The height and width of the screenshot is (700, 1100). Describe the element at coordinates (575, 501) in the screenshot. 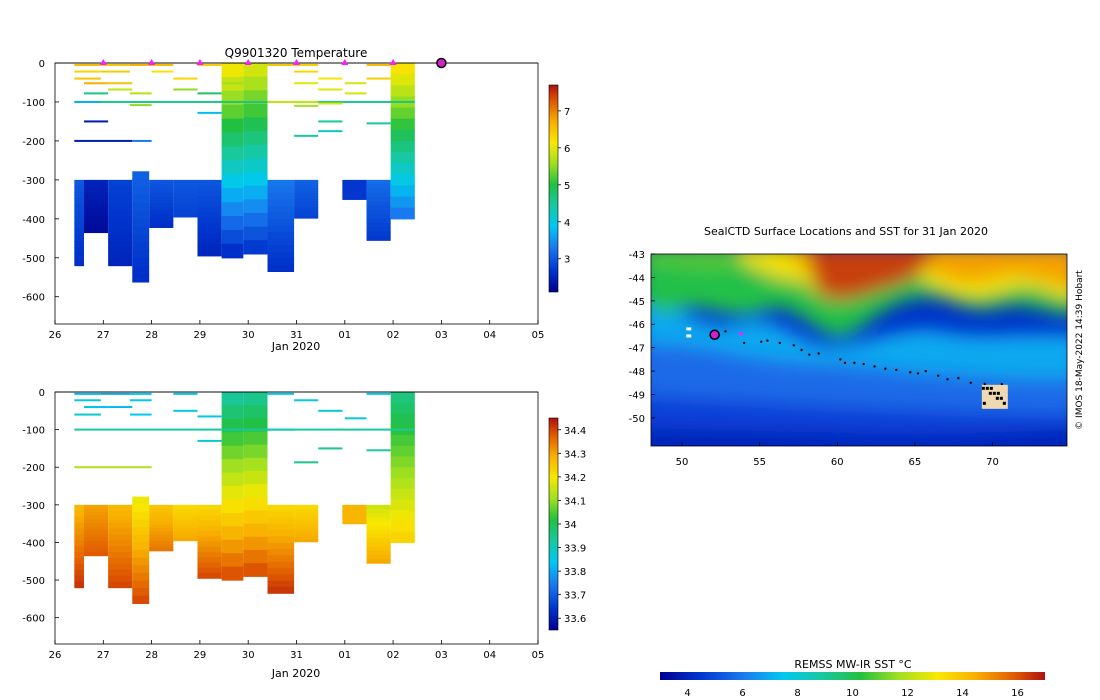

I see `colorbar-tick-label: 34.1` at that location.